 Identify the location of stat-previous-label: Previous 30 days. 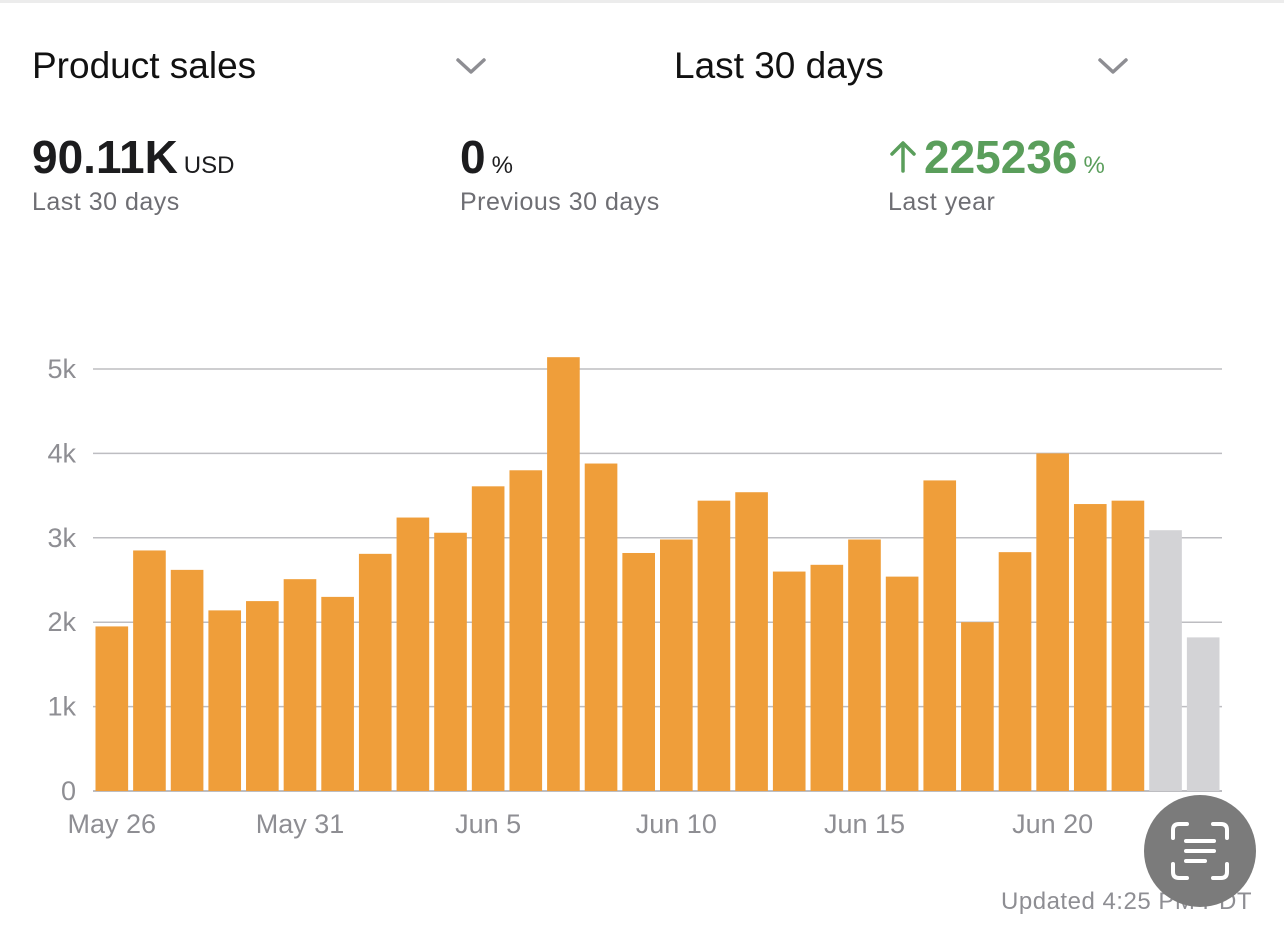
(560, 202).